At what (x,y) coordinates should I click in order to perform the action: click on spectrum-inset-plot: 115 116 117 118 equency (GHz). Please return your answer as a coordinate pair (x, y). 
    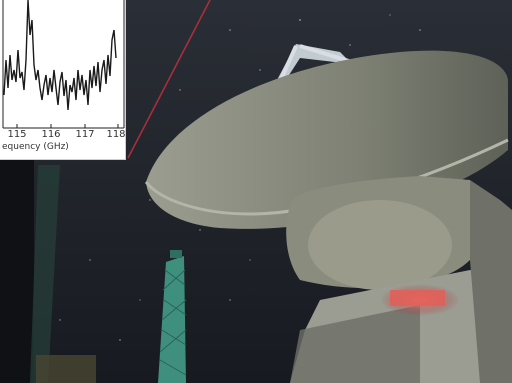
    Looking at the image, I should click on (63, 80).